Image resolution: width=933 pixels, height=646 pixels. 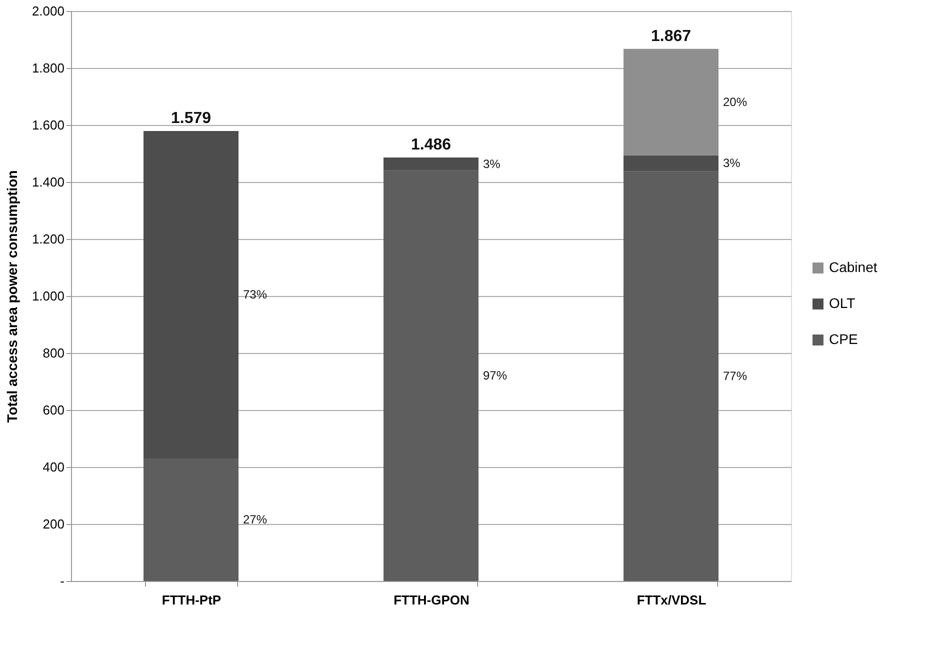 What do you see at coordinates (431, 145) in the screenshot?
I see `total-label: 1.486` at bounding box center [431, 145].